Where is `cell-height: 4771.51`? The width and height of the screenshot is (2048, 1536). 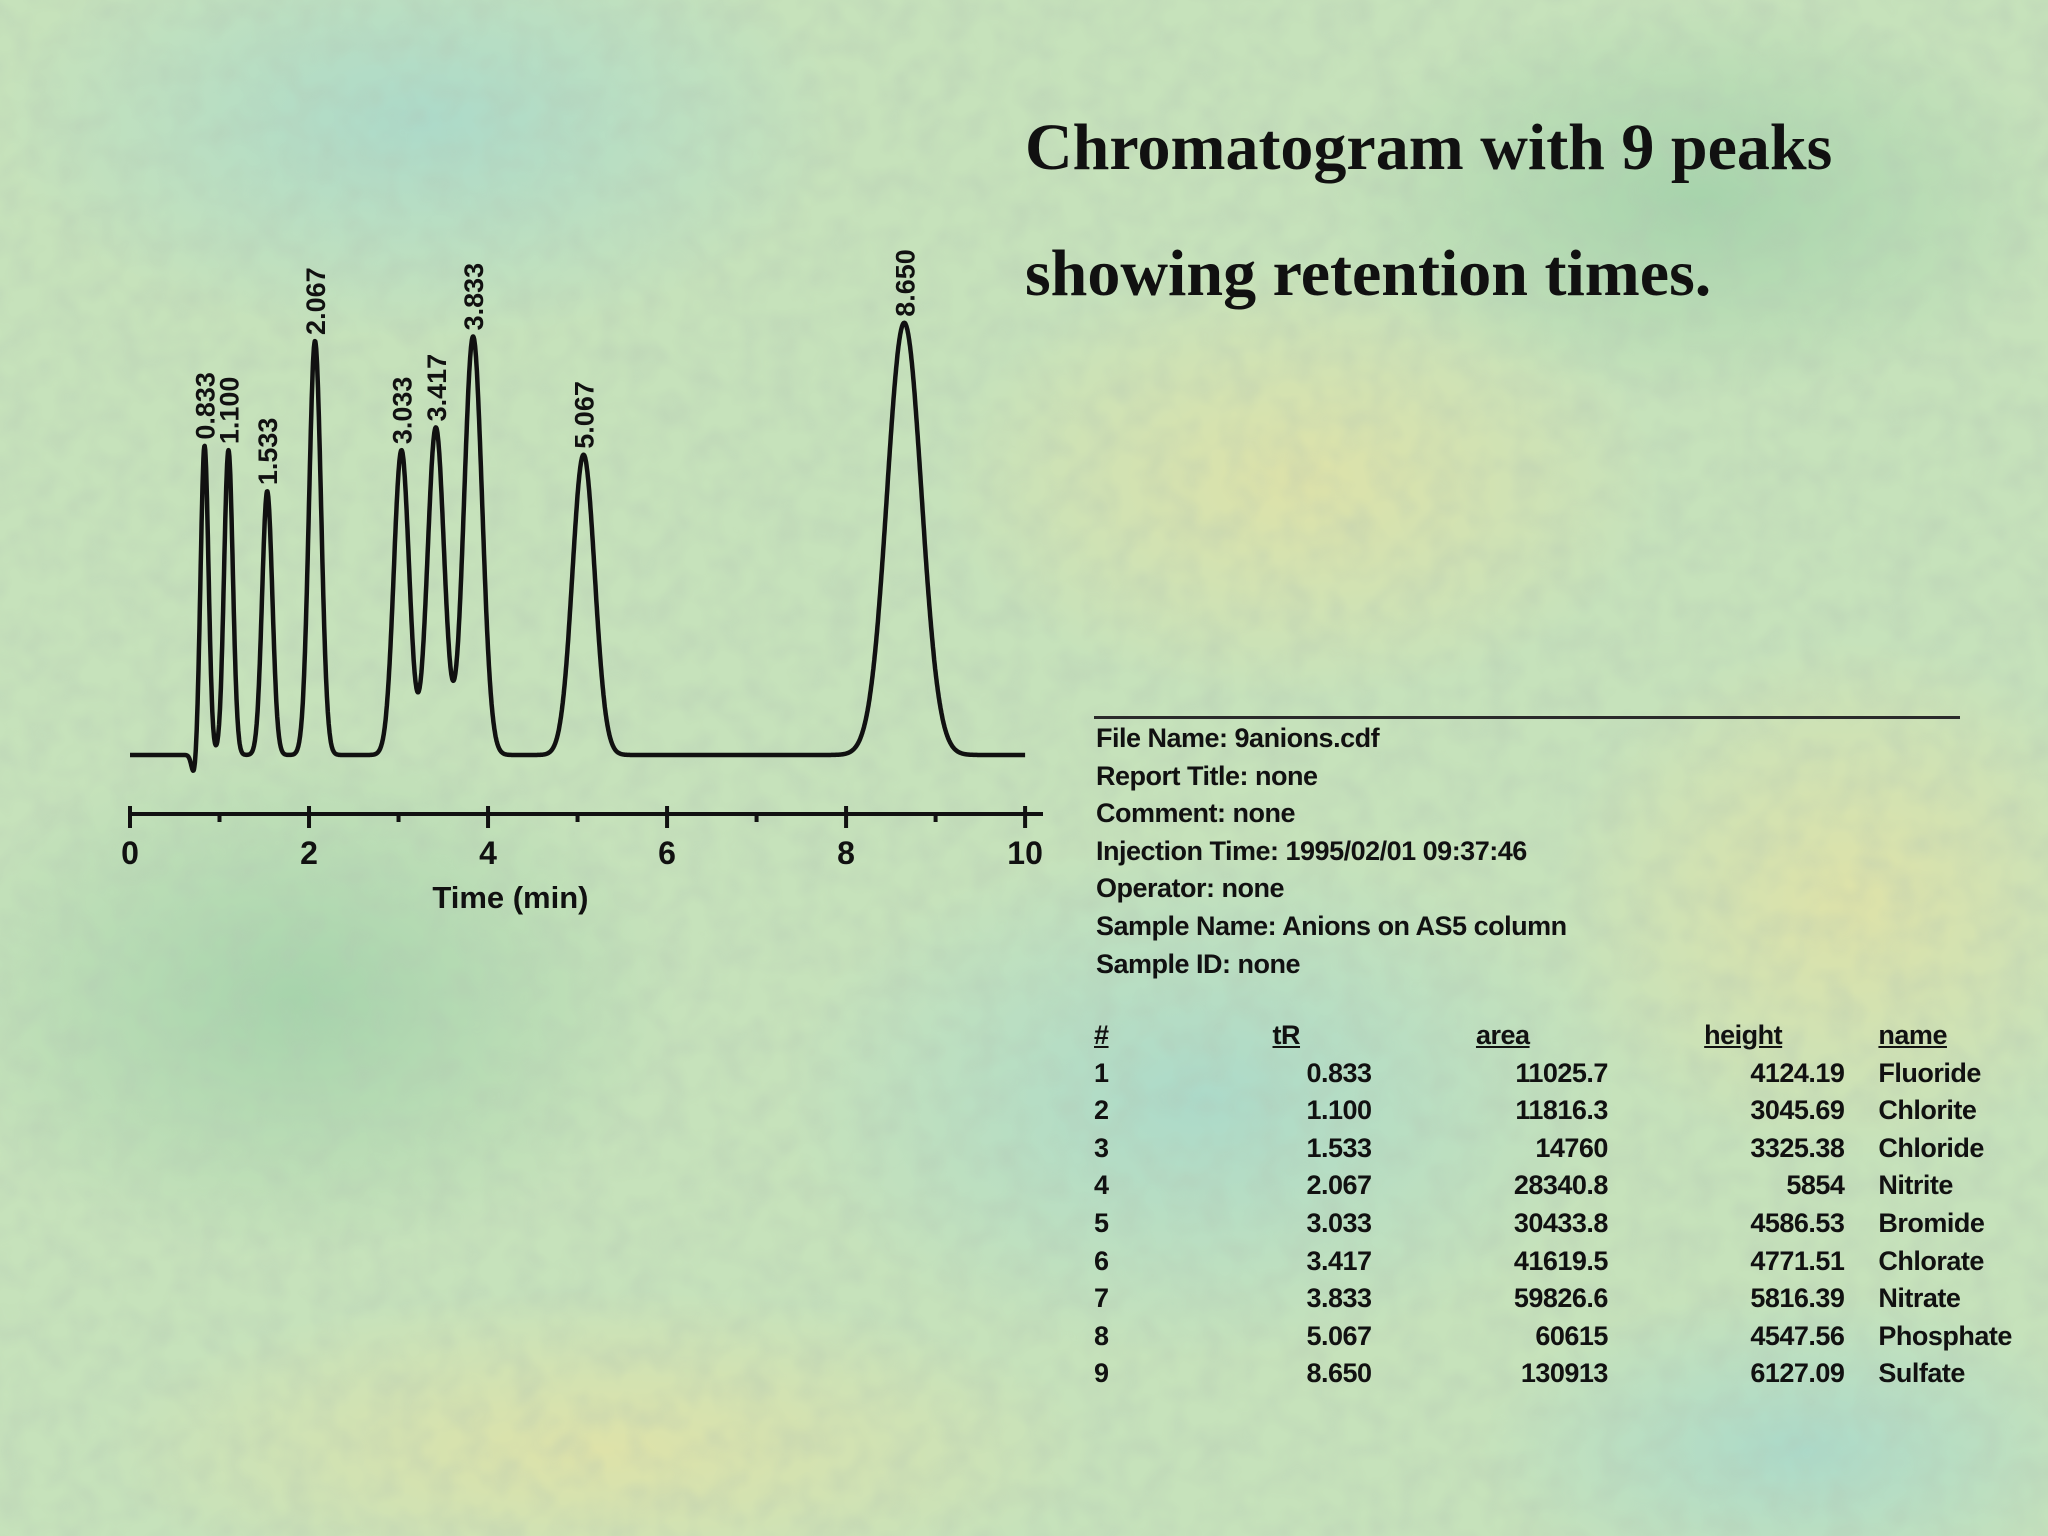
cell-height: 4771.51 is located at coordinates (1797, 1260).